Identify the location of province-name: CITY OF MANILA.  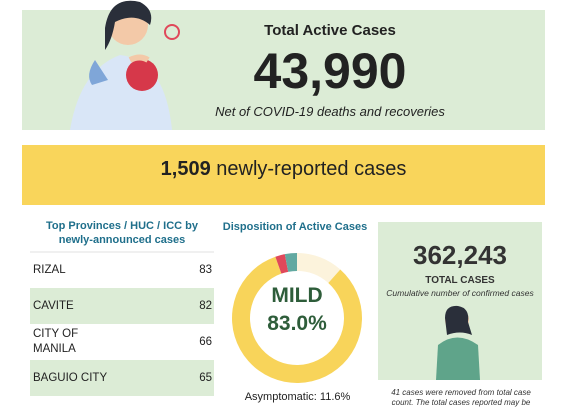
(56, 341).